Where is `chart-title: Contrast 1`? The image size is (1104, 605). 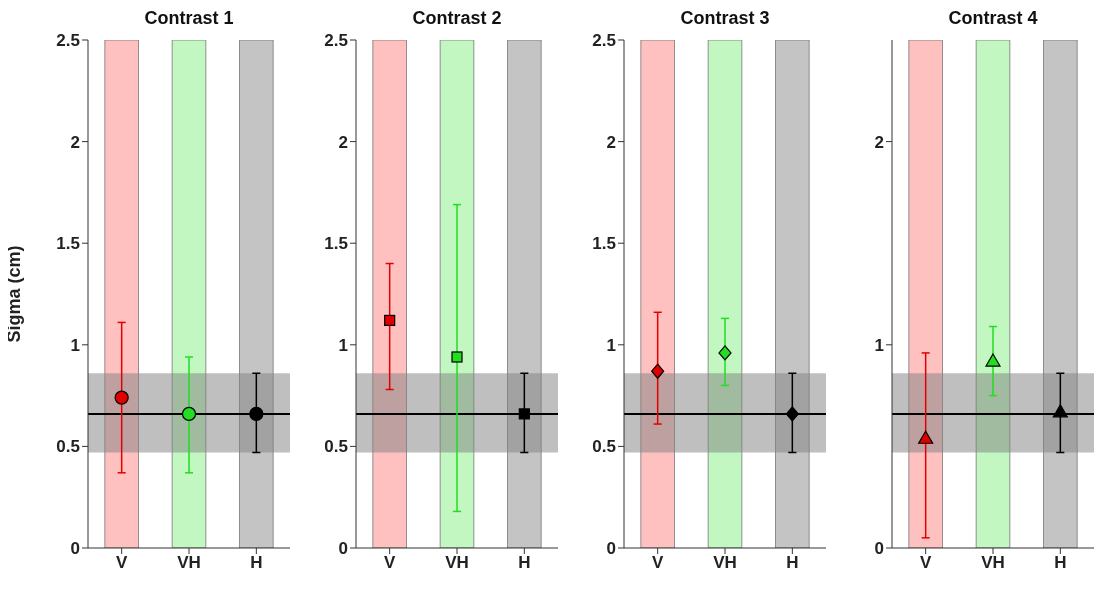 chart-title: Contrast 1 is located at coordinates (189, 19).